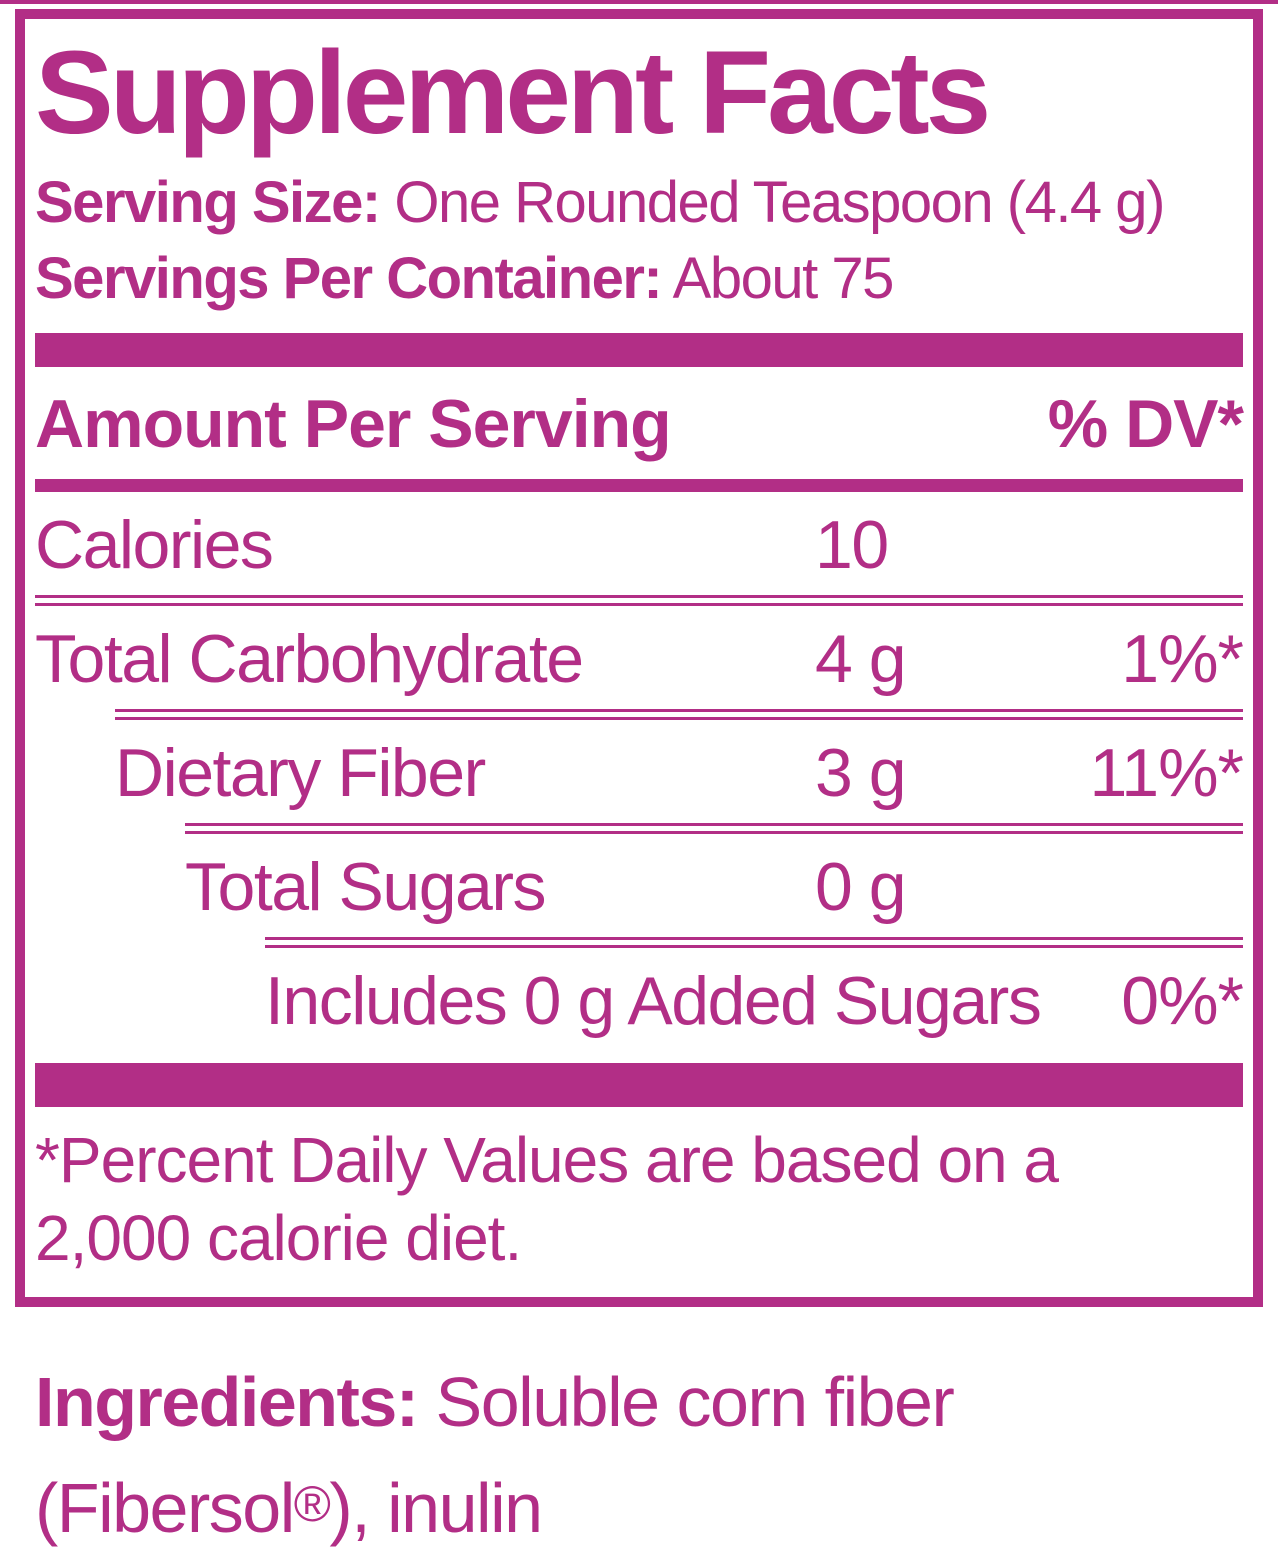 Image resolution: width=1278 pixels, height=1559 pixels. Describe the element at coordinates (852, 545) in the screenshot. I see `nutrient-amount: 10` at that location.